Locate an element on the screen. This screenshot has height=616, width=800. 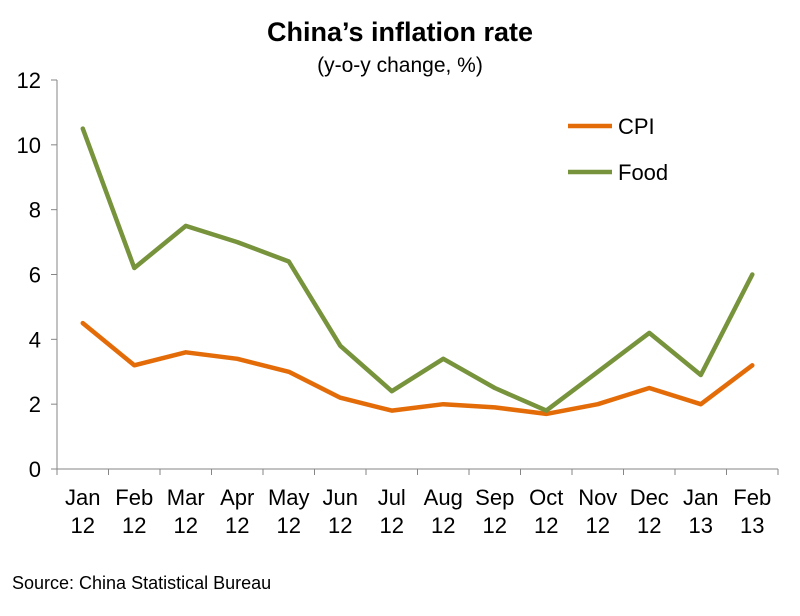
y-tick-label: 6 is located at coordinates (35, 275).